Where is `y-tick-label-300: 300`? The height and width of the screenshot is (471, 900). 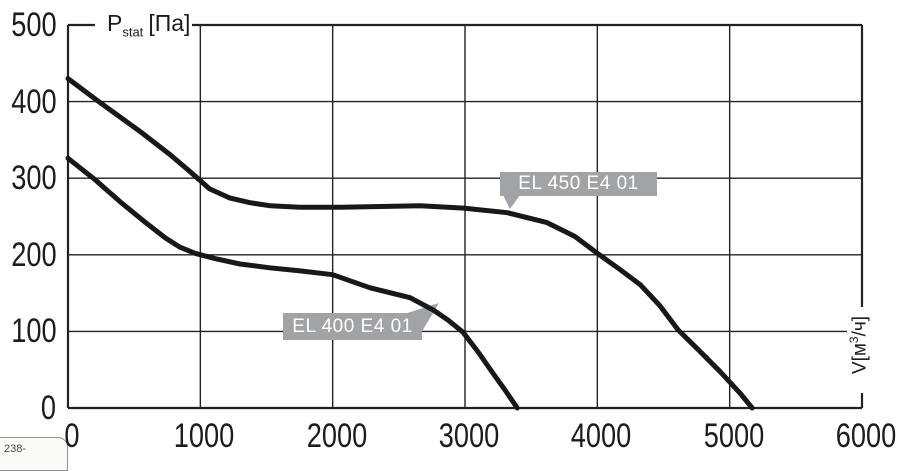
y-tick-label-300: 300 is located at coordinates (34, 178).